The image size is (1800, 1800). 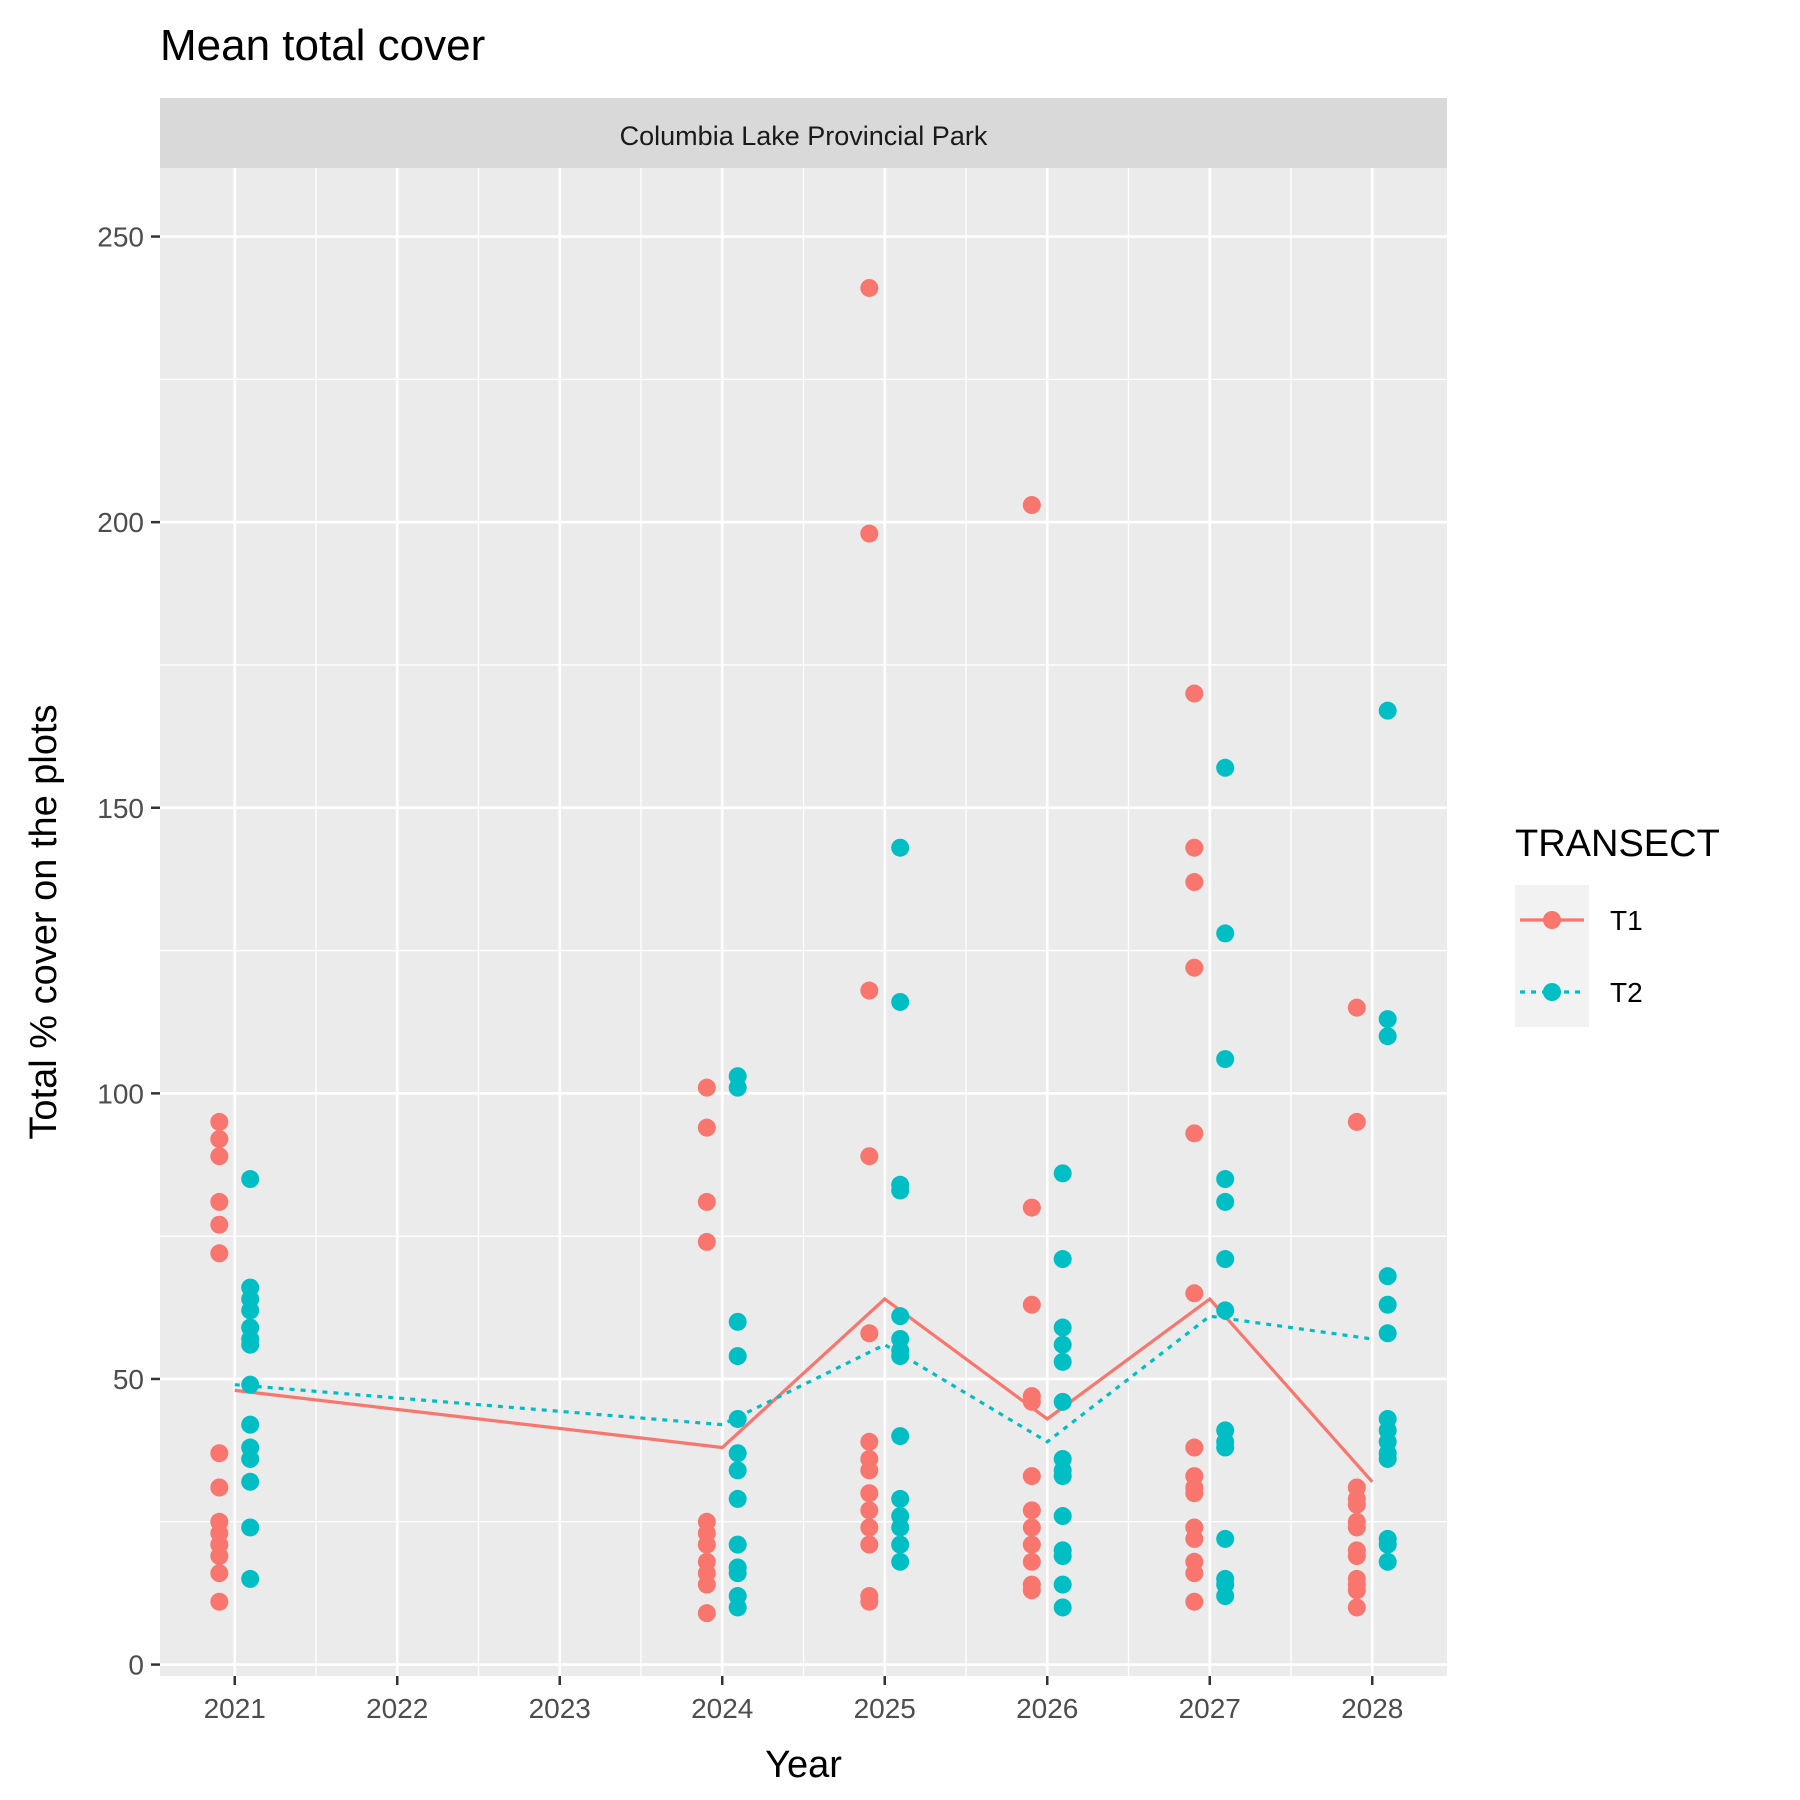 I want to click on facet-strip, so click(x=803, y=133).